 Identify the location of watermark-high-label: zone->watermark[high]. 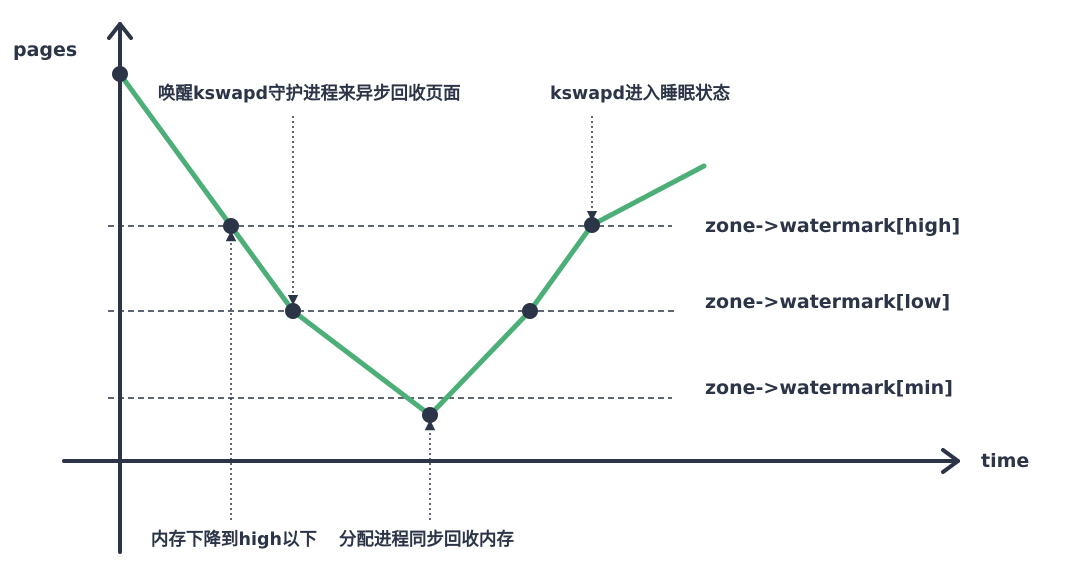
(832, 226).